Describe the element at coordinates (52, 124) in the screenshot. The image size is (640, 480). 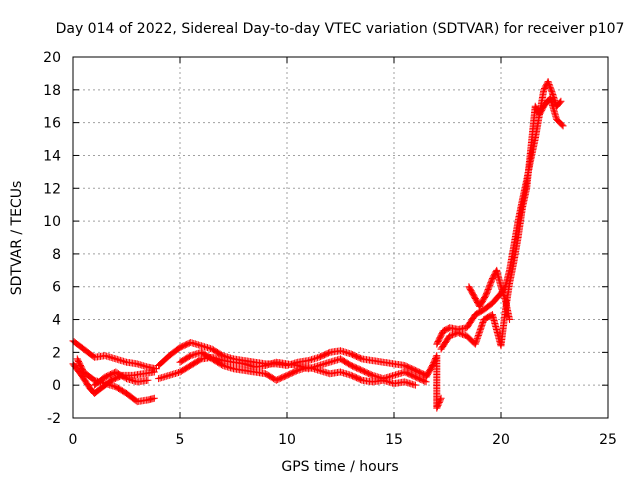
I see `y-tick-label: 16` at that location.